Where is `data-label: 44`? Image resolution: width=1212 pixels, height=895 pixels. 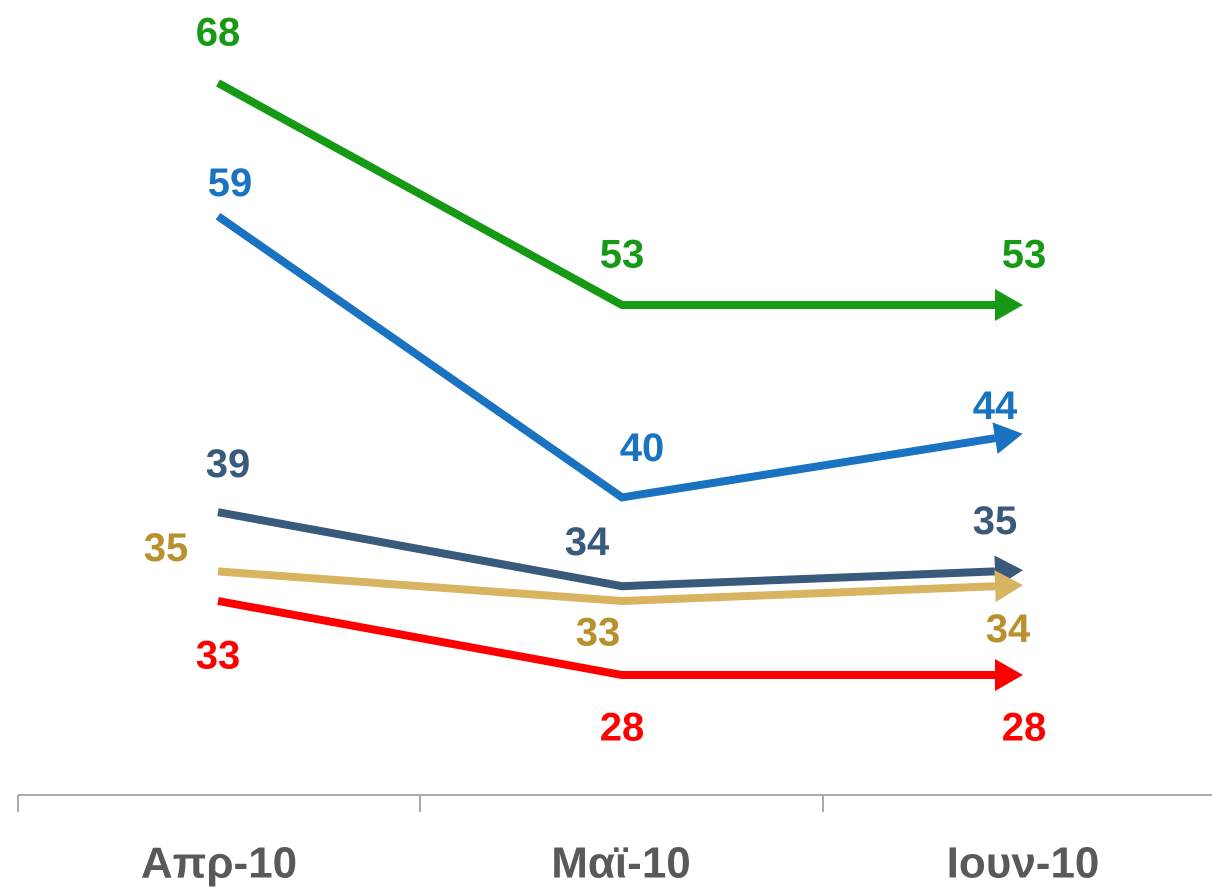
data-label: 44 is located at coordinates (995, 406).